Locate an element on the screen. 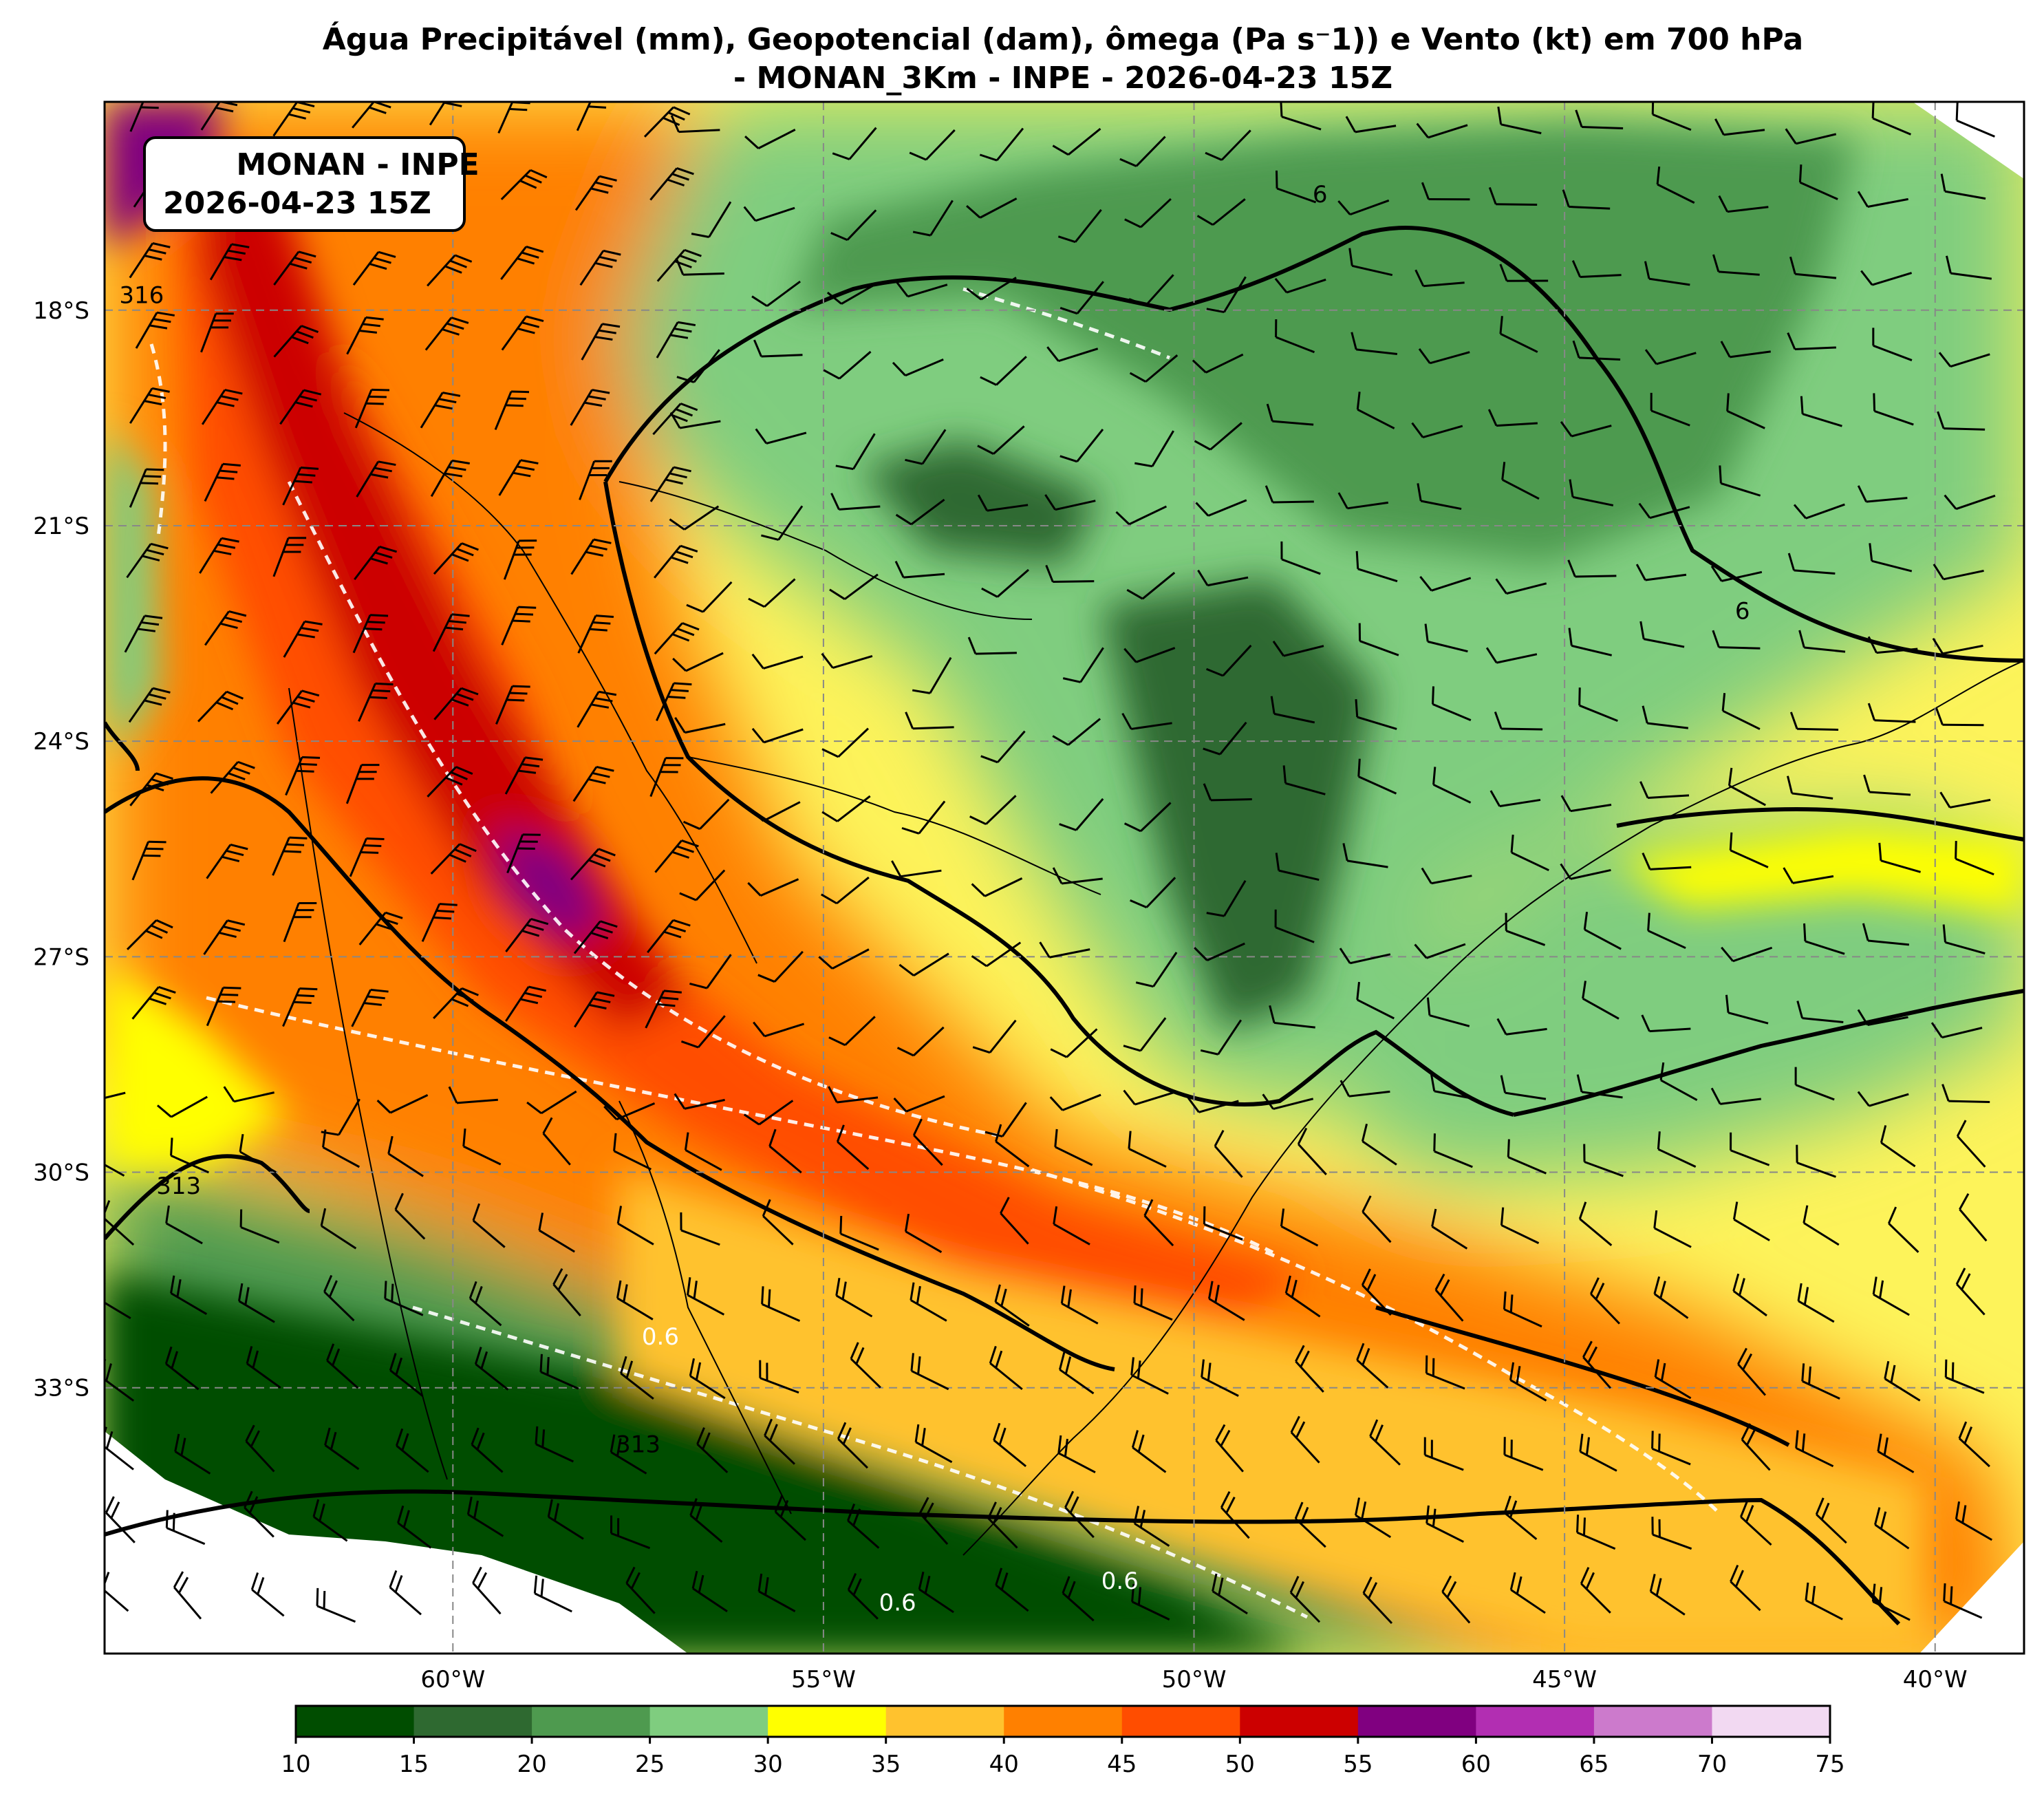 This screenshot has height=1807, width=2044. pw-area-25-30-se is located at coordinates (1683, 998).